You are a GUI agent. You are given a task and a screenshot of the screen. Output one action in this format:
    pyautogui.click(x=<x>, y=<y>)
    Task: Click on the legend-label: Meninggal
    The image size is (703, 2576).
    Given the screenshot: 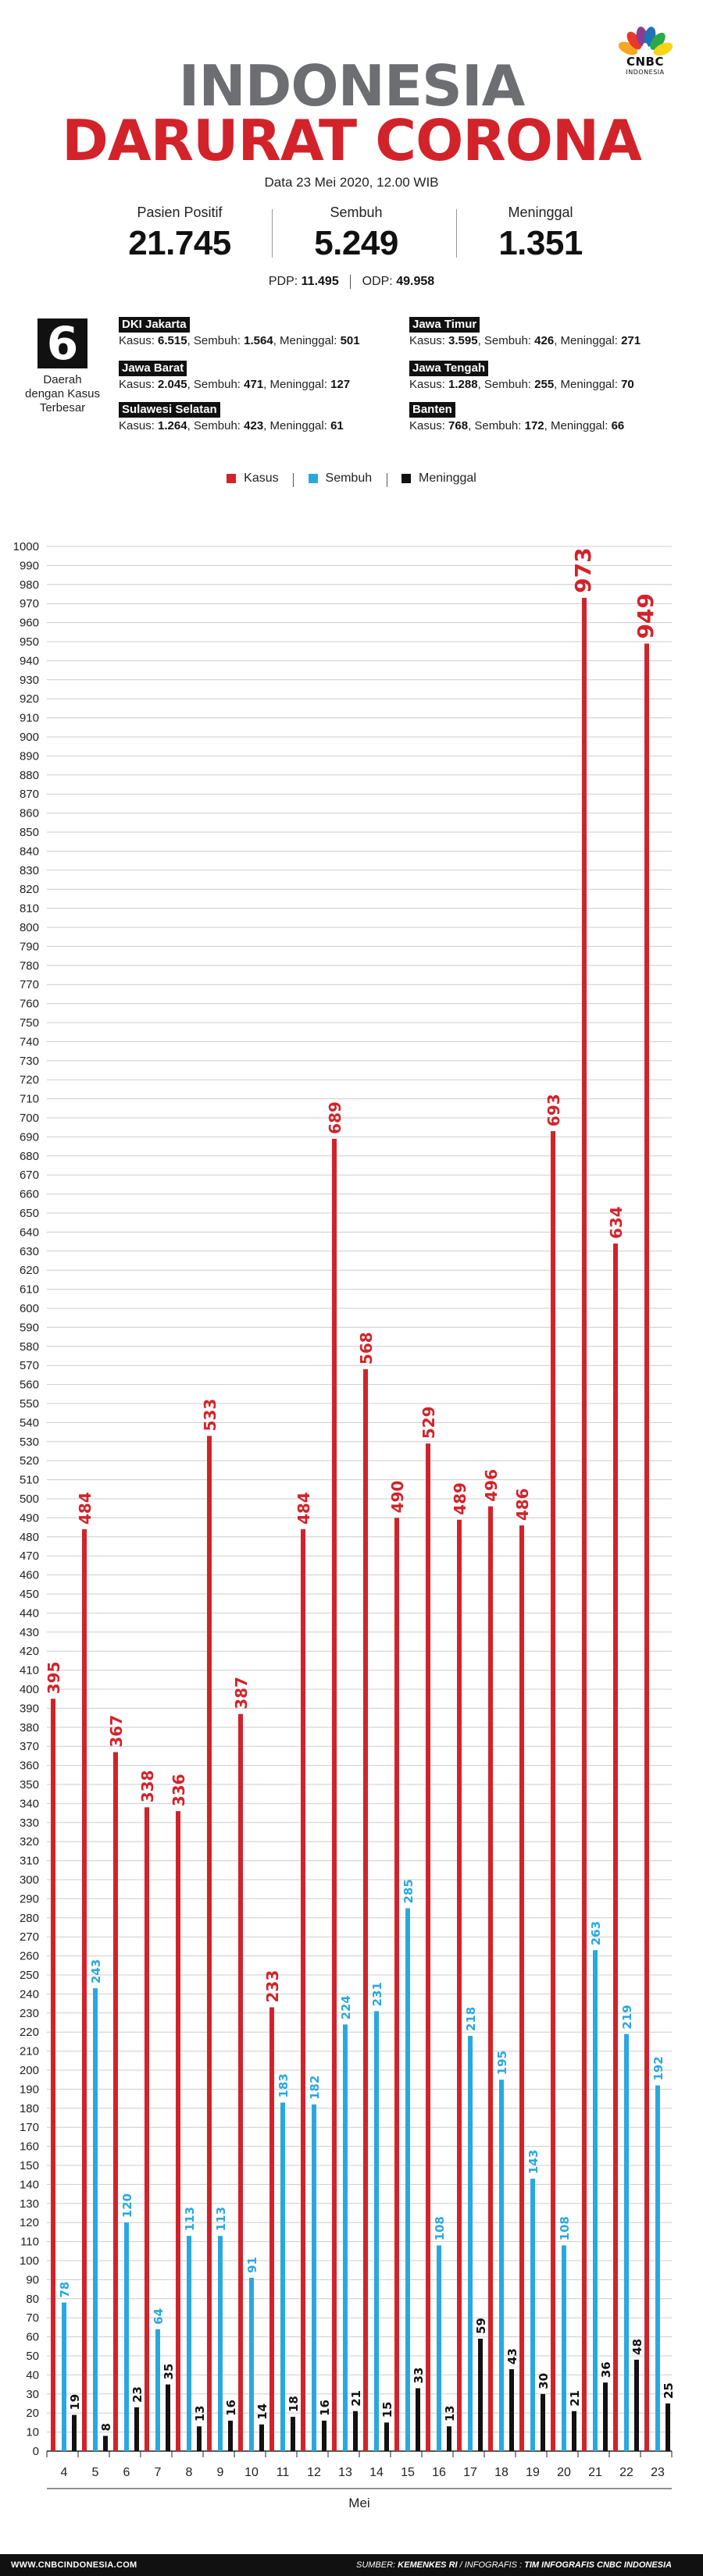 What is the action you would take?
    pyautogui.click(x=447, y=478)
    